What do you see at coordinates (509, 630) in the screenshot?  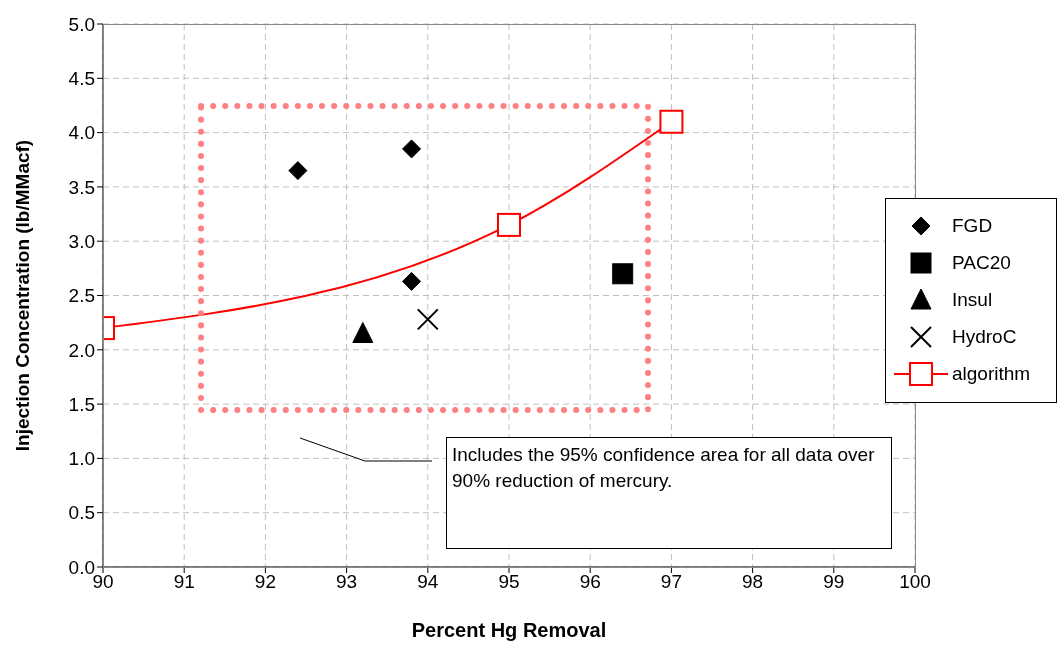 I see `x-axis-title: Percent Hg Removal` at bounding box center [509, 630].